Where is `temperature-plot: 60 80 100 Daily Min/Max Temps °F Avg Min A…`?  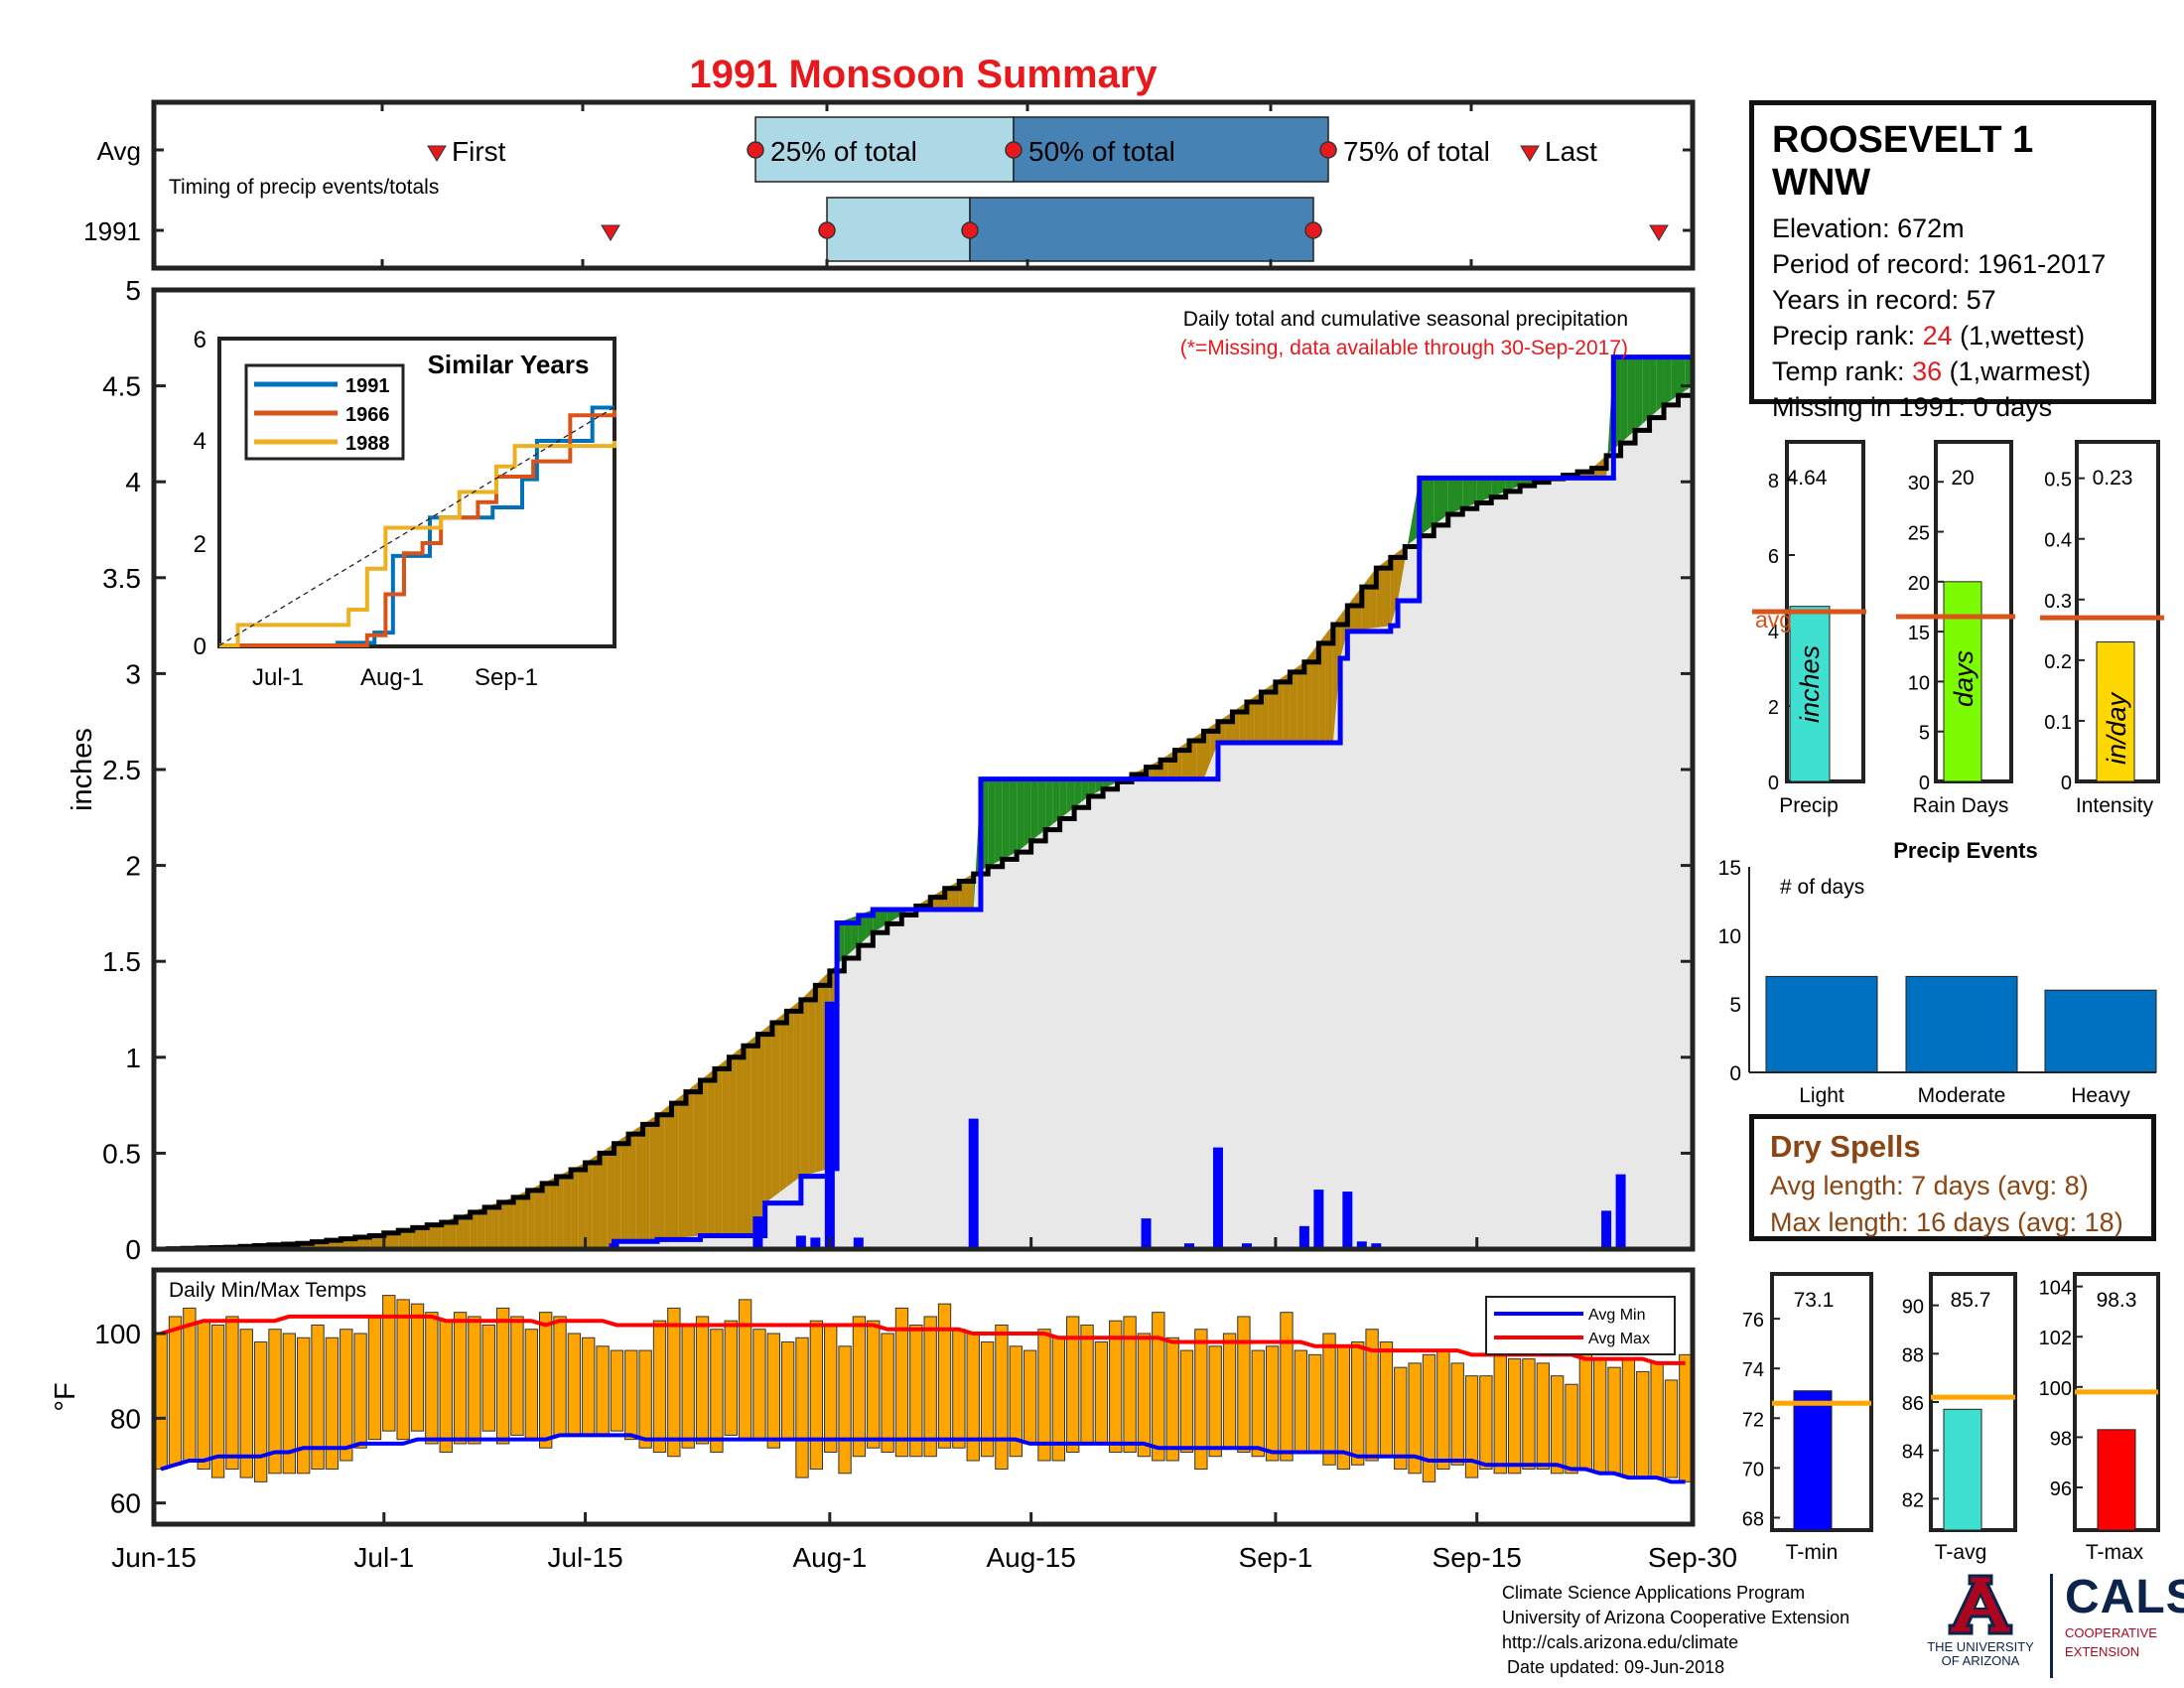
temperature-plot: 60 80 100 Daily Min/Max Temps °F Avg Min A… is located at coordinates (873, 1397).